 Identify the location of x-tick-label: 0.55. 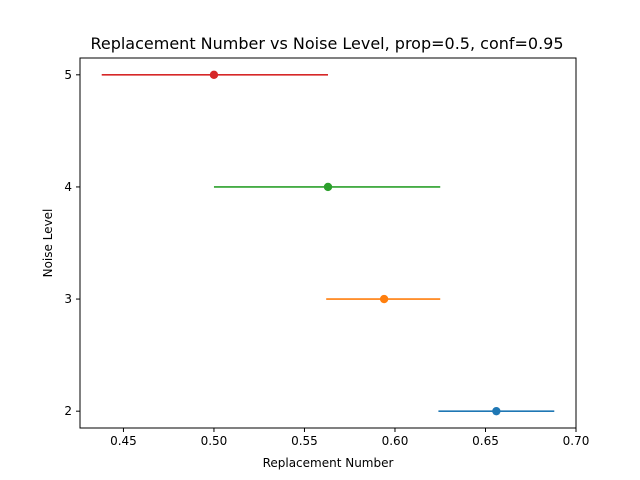
(304, 441).